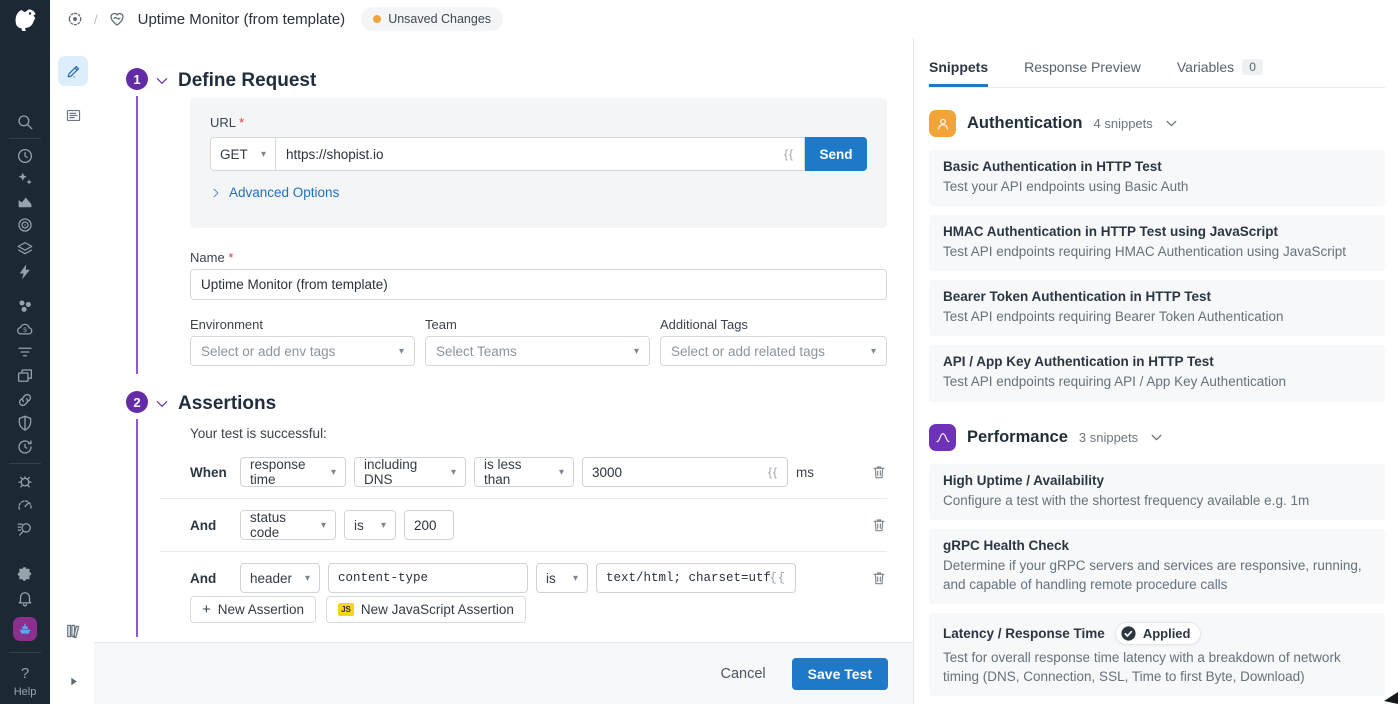 The height and width of the screenshot is (704, 1400). Describe the element at coordinates (839, 673) in the screenshot. I see `save-test-button: Save Test` at that location.